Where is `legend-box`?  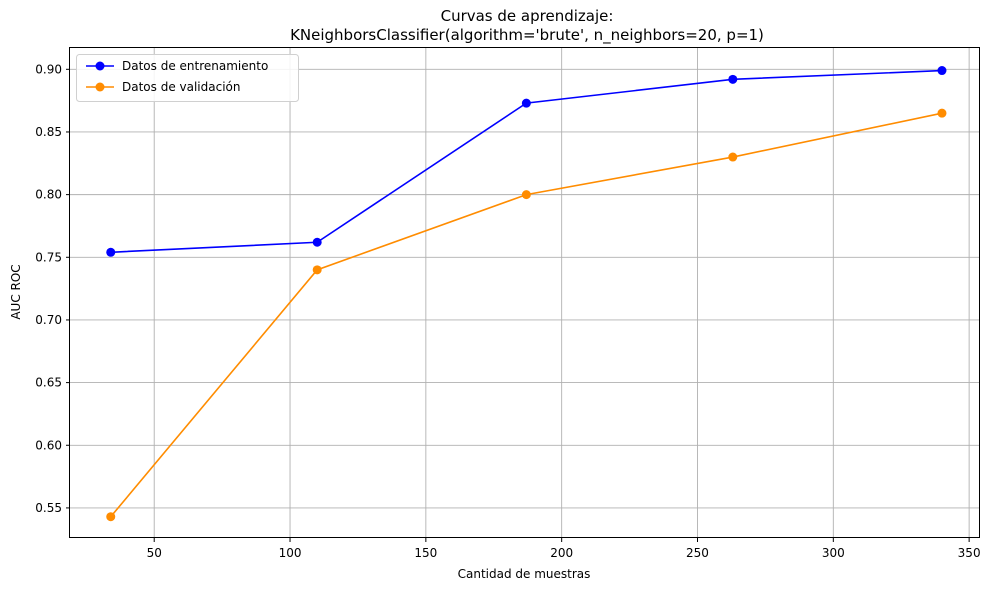
legend-box is located at coordinates (187, 78).